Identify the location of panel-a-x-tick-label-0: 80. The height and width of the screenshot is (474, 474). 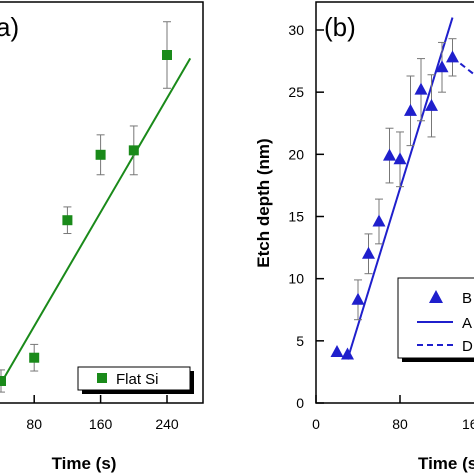
(34, 424).